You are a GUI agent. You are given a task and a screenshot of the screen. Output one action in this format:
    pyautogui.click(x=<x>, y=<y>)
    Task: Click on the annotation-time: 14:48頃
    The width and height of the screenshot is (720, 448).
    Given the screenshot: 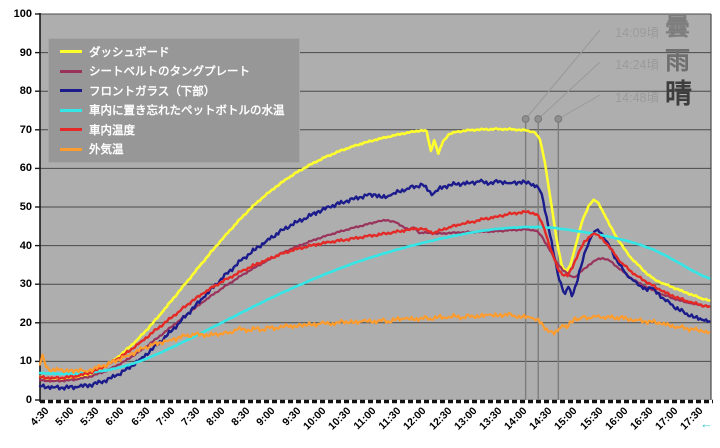 What is the action you would take?
    pyautogui.click(x=637, y=98)
    